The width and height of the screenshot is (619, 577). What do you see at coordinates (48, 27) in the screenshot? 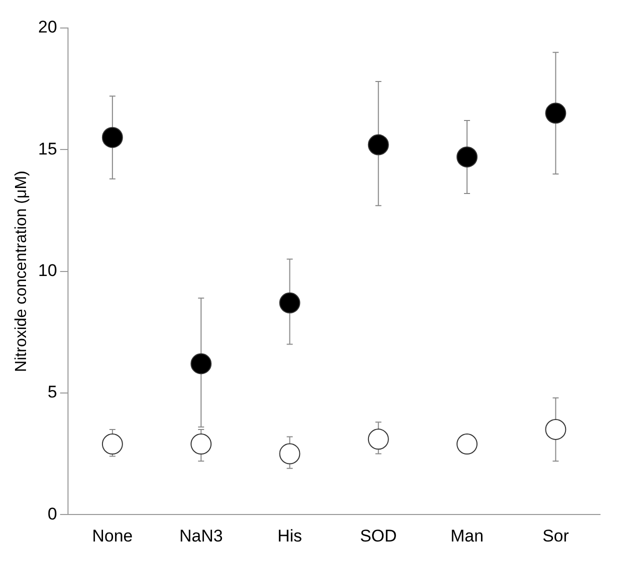
I see `y-tick-label: 20` at bounding box center [48, 27].